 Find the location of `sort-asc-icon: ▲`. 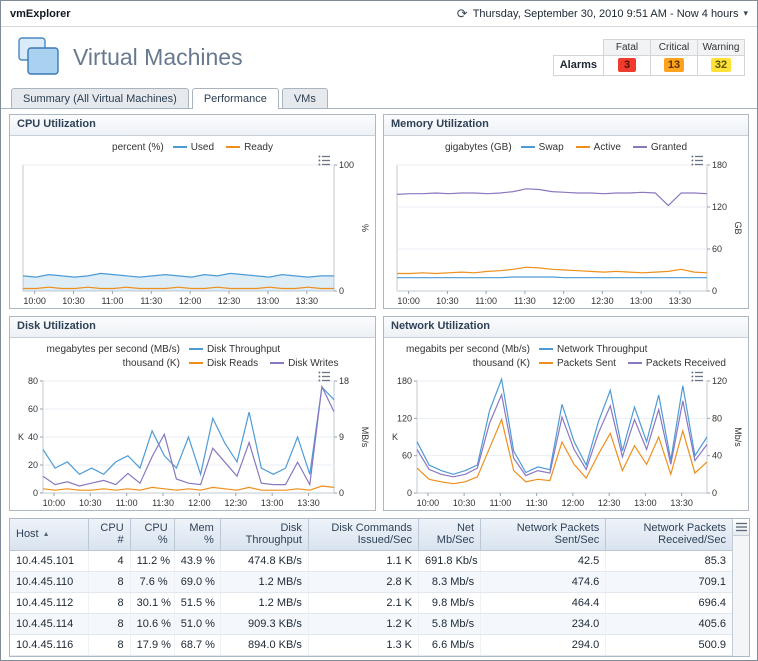

sort-asc-icon: ▲ is located at coordinates (46, 534).